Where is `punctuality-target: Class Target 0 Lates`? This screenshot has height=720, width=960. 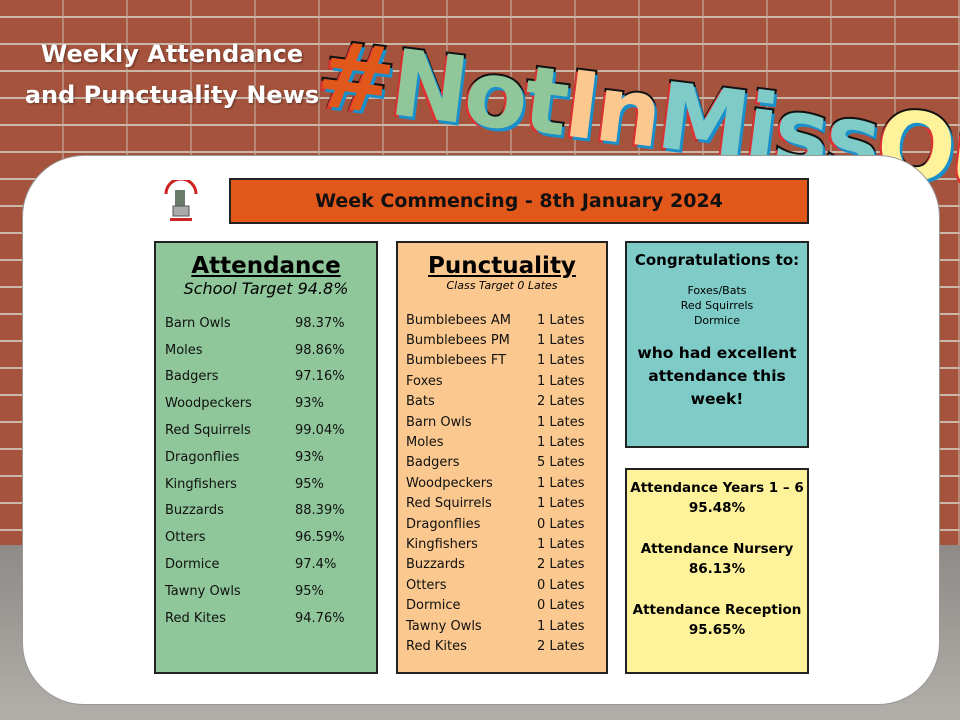
punctuality-target: Class Target 0 Lates is located at coordinates (502, 285).